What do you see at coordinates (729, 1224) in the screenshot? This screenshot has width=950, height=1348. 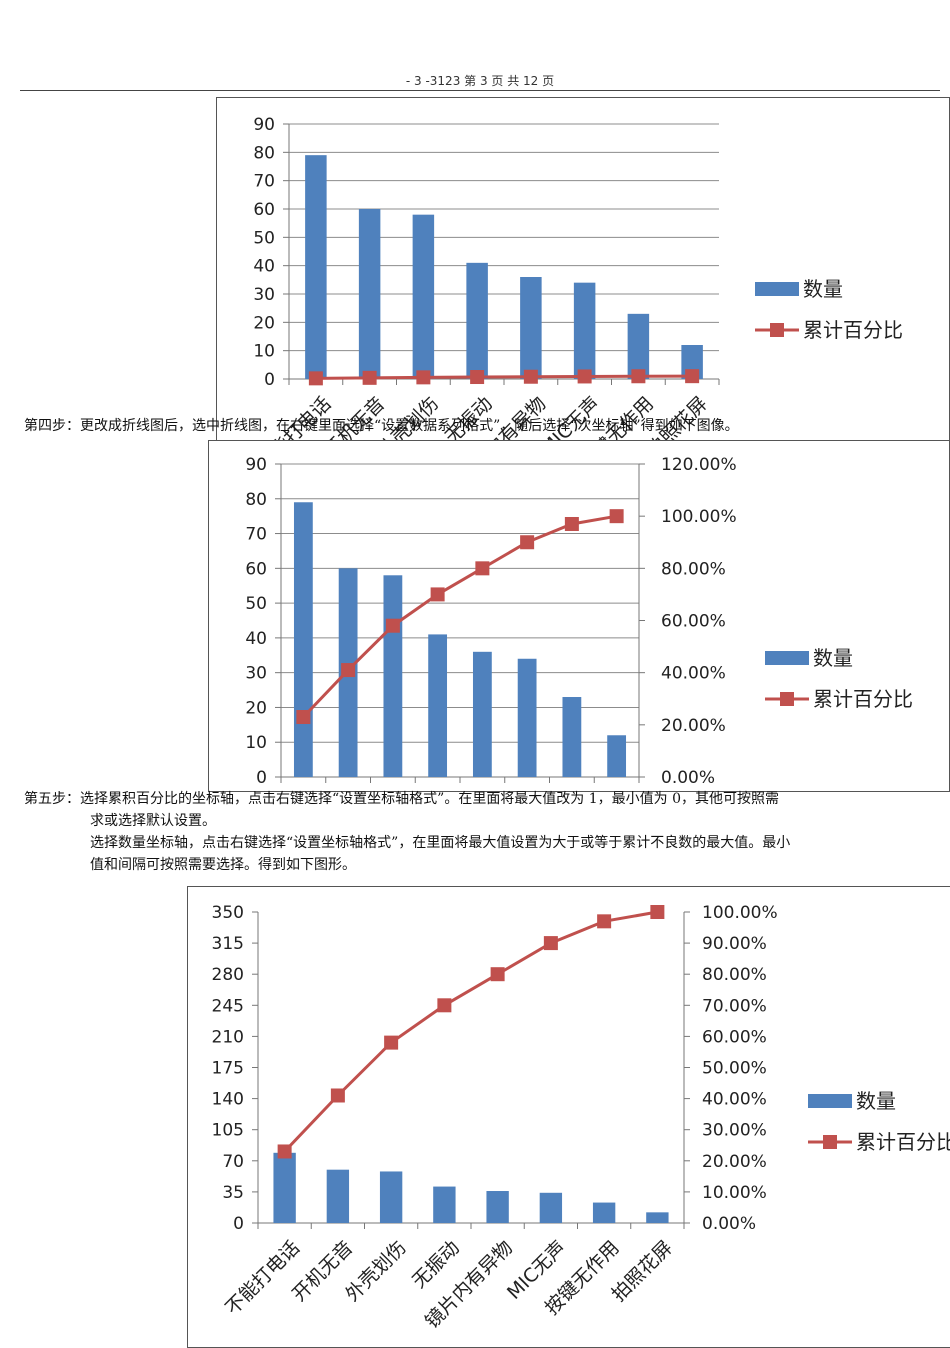 I see `chart-3-y2-tick-label: 0.00%` at bounding box center [729, 1224].